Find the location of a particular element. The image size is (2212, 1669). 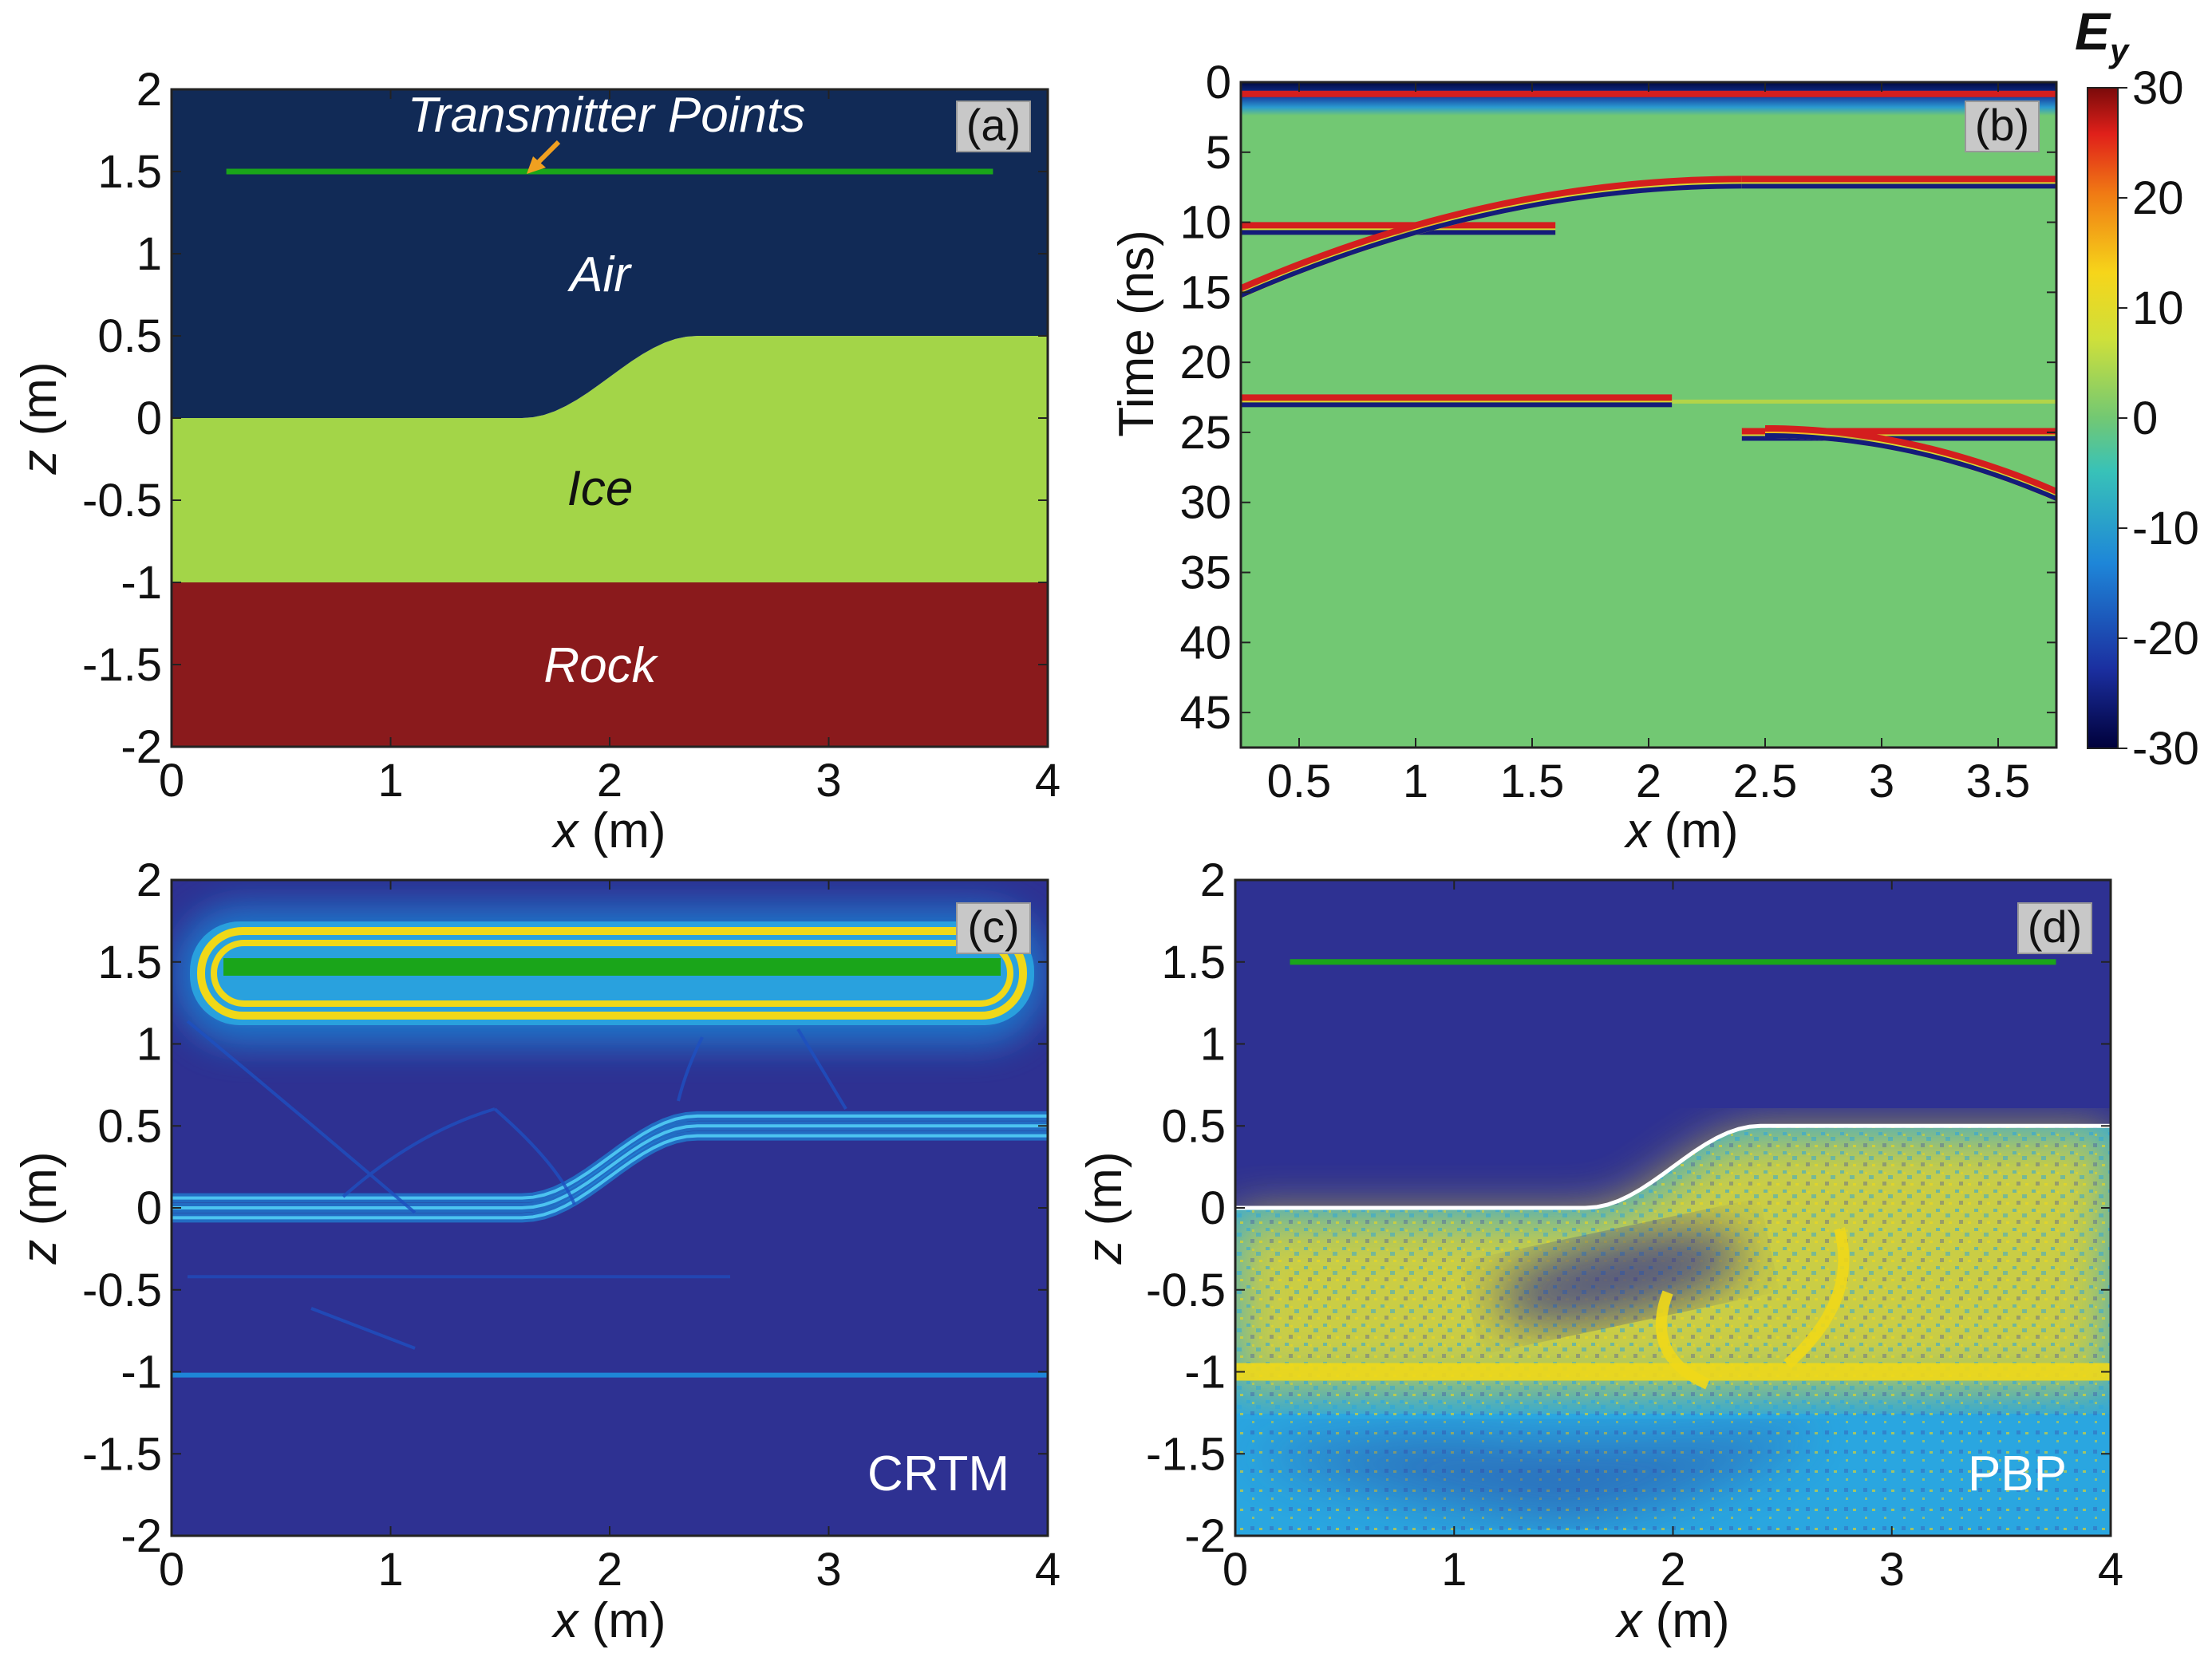

y-tick-label: 15 is located at coordinates (1205, 292).